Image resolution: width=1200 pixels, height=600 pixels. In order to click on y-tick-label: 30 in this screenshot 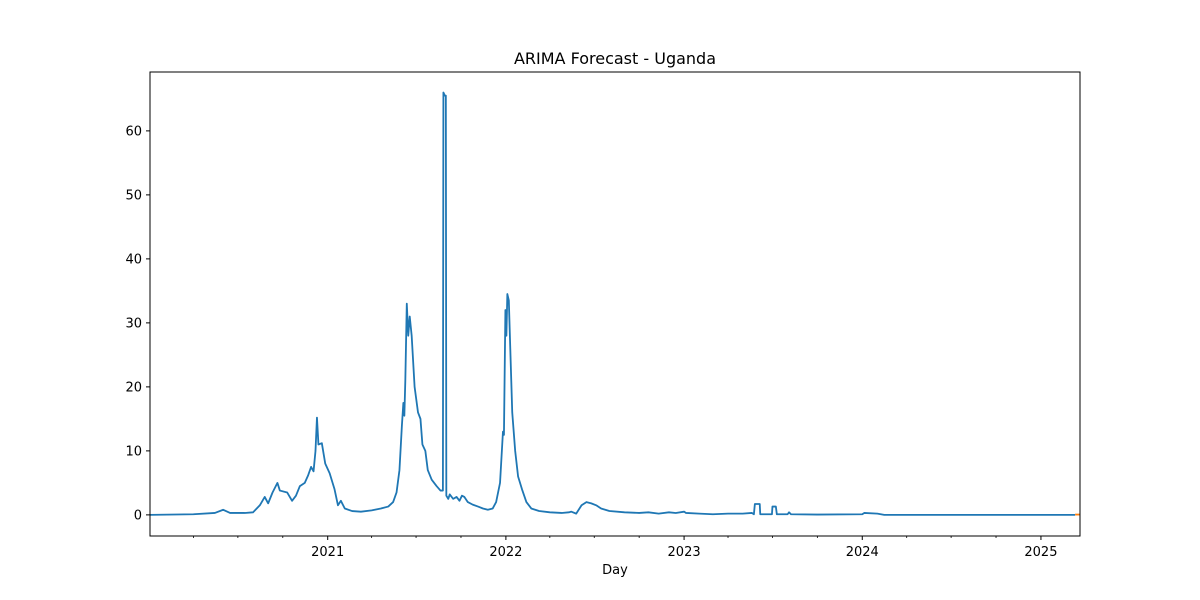, I will do `click(133, 323)`.